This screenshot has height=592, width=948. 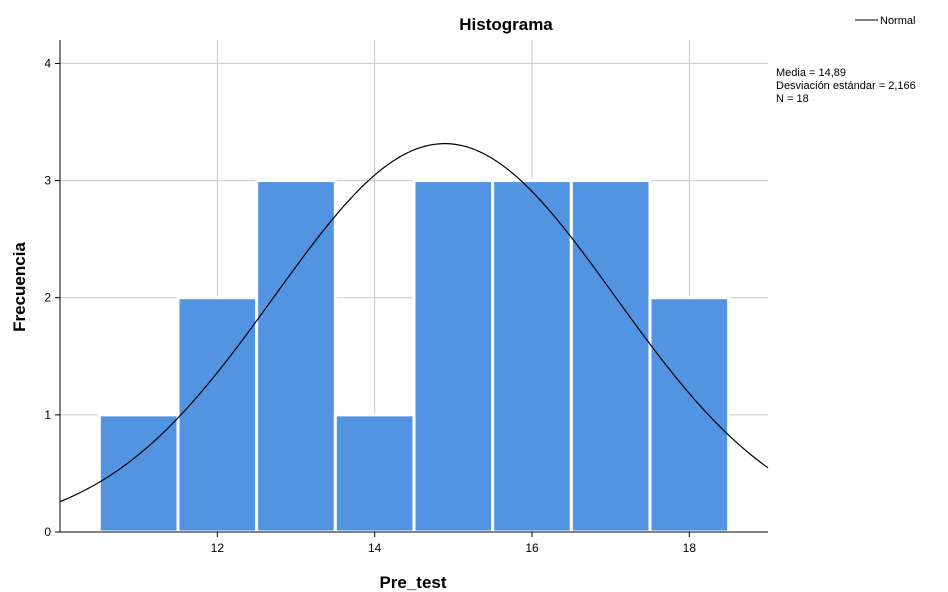 I want to click on stats-n: N = 18, so click(x=792, y=99).